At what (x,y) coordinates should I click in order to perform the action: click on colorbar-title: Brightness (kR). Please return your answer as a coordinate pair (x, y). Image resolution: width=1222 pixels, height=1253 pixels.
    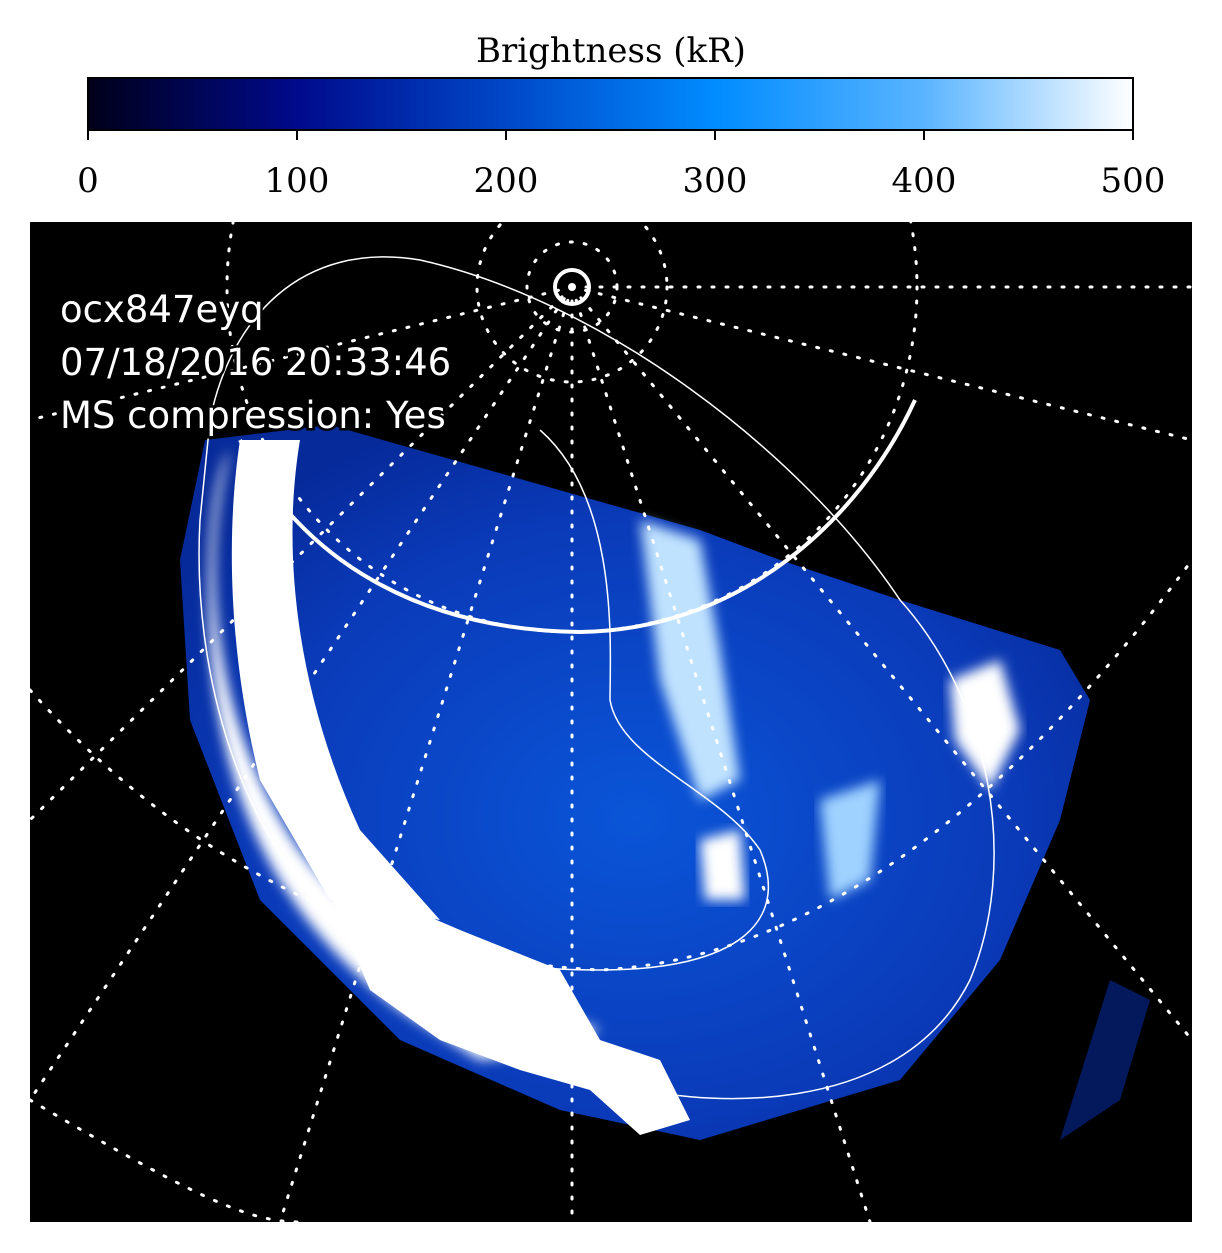
    Looking at the image, I should click on (611, 51).